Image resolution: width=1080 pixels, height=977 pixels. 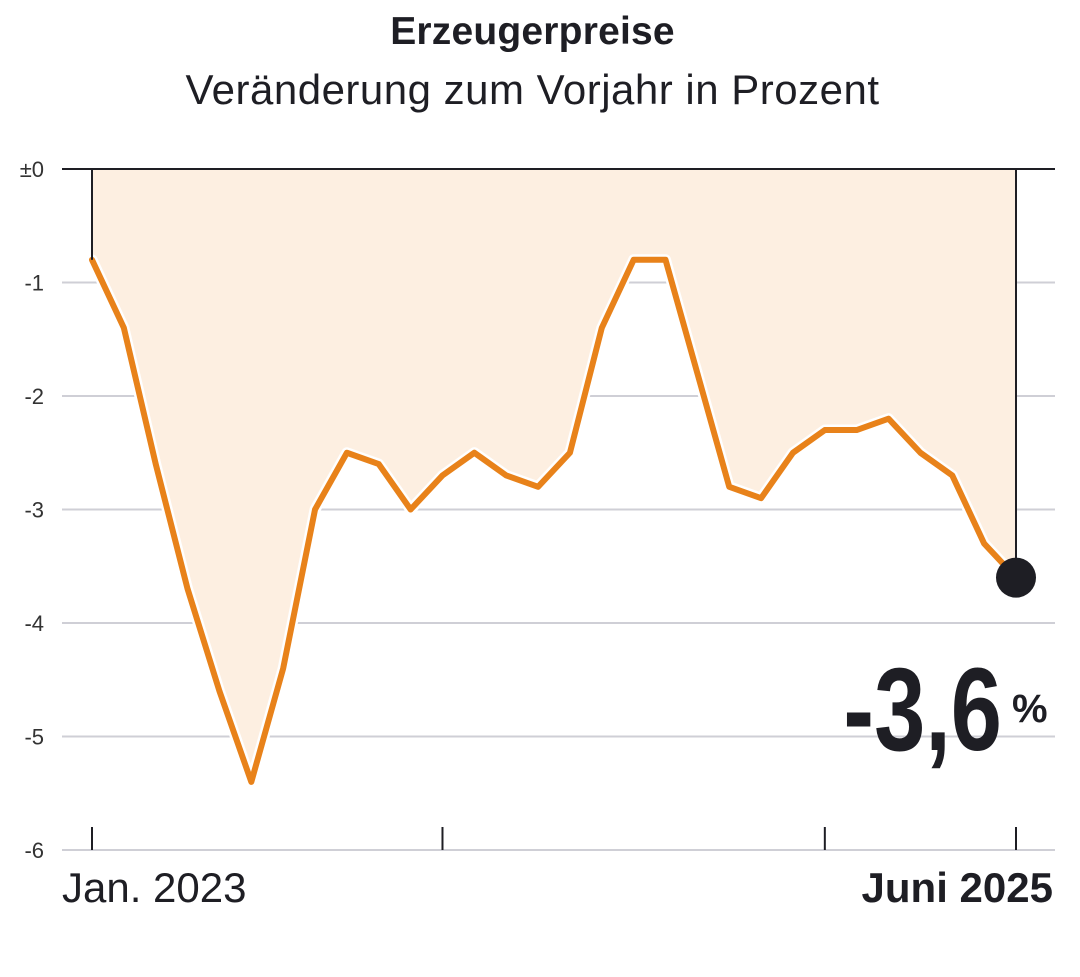 What do you see at coordinates (34, 737) in the screenshot?
I see `y-tick-label: -5` at bounding box center [34, 737].